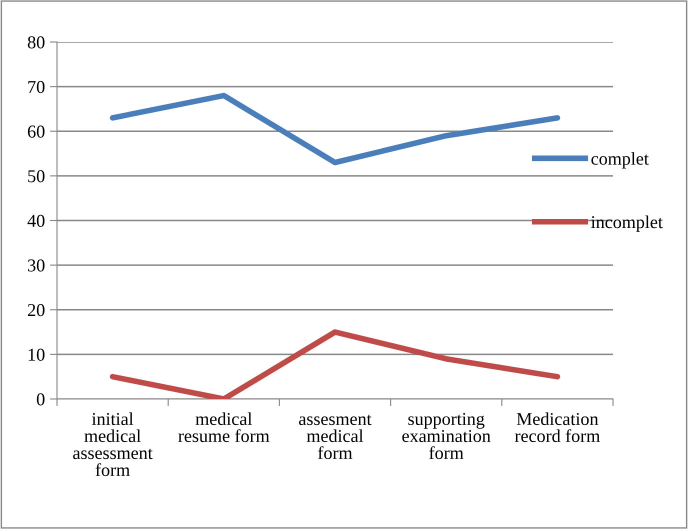 The image size is (688, 529). Describe the element at coordinates (224, 427) in the screenshot. I see `x-tick-label: medical resume form` at that location.